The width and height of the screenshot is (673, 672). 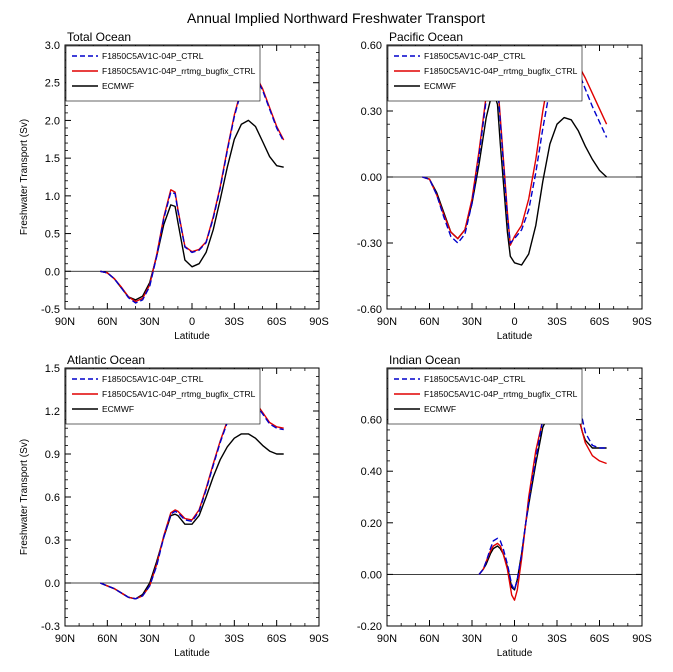 I want to click on y-tick-label: 2.5, so click(x=52, y=84).